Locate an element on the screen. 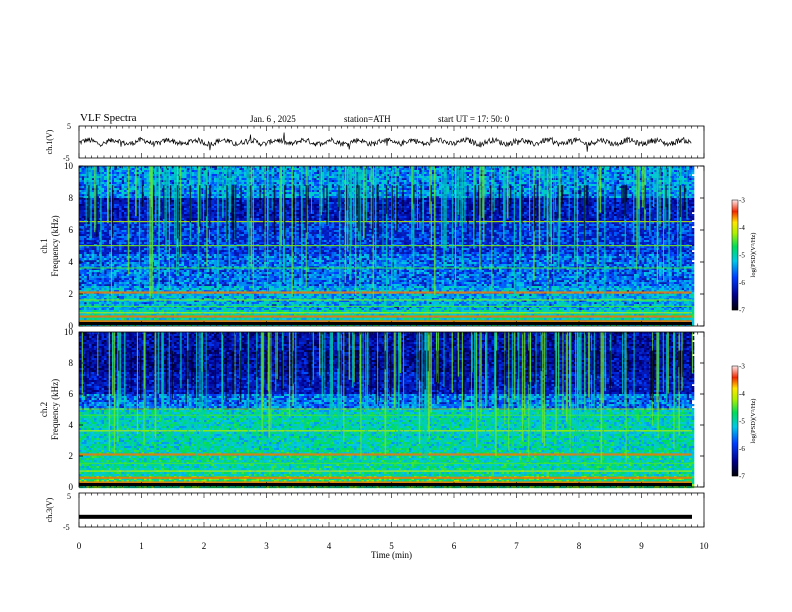 Image resolution: width=792 pixels, height=612 pixels. chart-title: VLF Spectra is located at coordinates (108, 118).